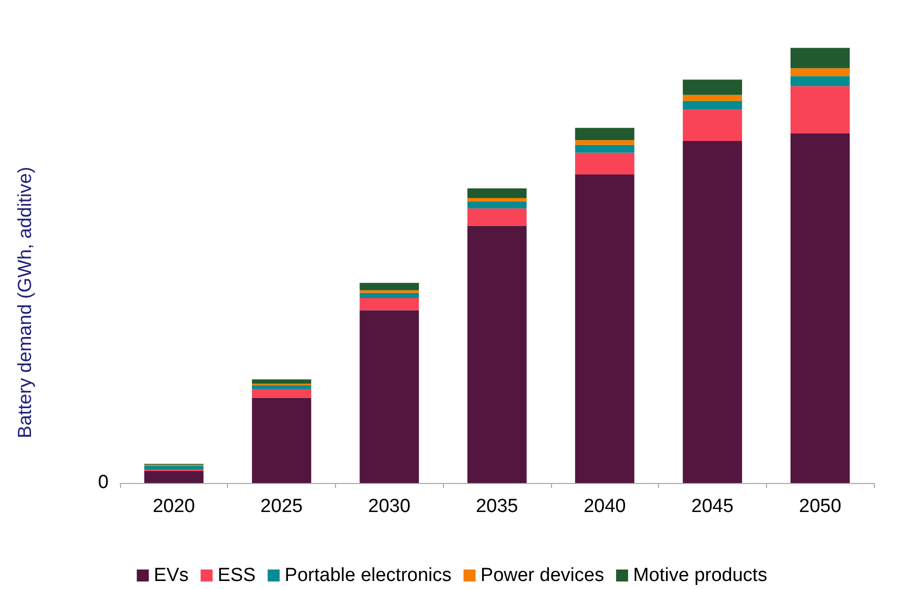 The image size is (904, 589). Describe the element at coordinates (368, 575) in the screenshot. I see `legend-label: Portable electronics` at that location.